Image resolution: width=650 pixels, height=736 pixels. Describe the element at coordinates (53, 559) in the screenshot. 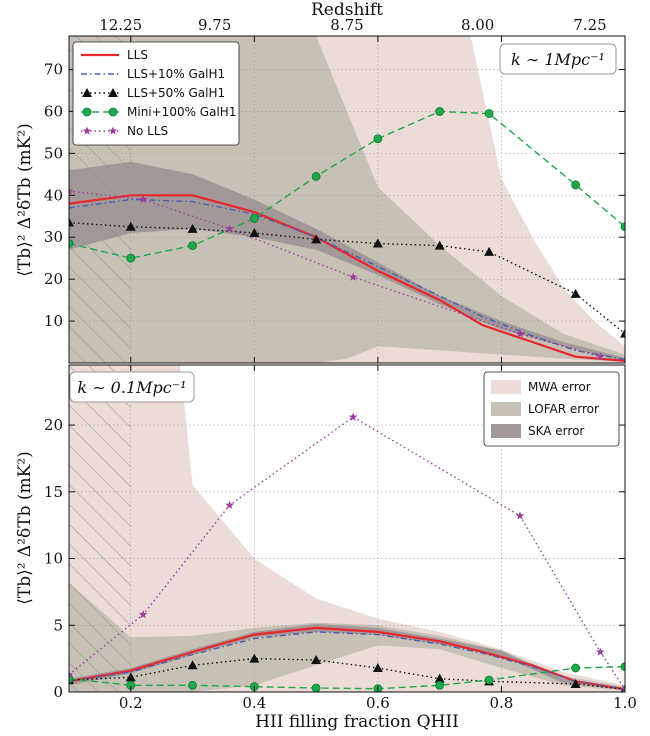

I see `bottom-y-tick-label: 10` at that location.